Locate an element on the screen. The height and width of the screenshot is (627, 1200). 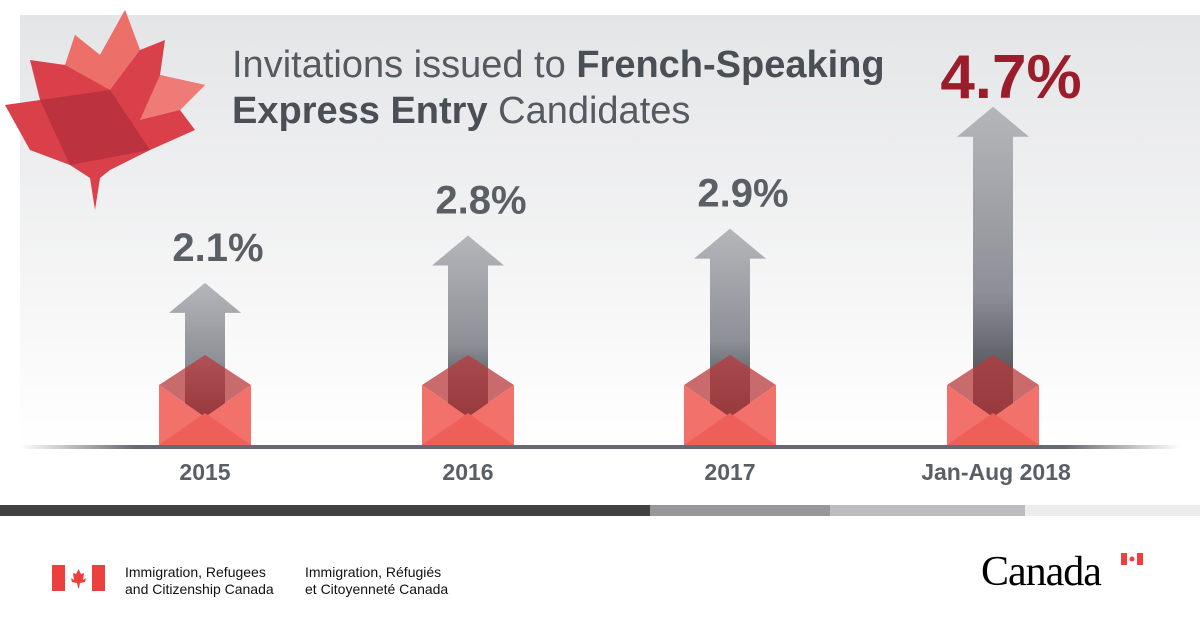
category-label: 2016 is located at coordinates (467, 472).